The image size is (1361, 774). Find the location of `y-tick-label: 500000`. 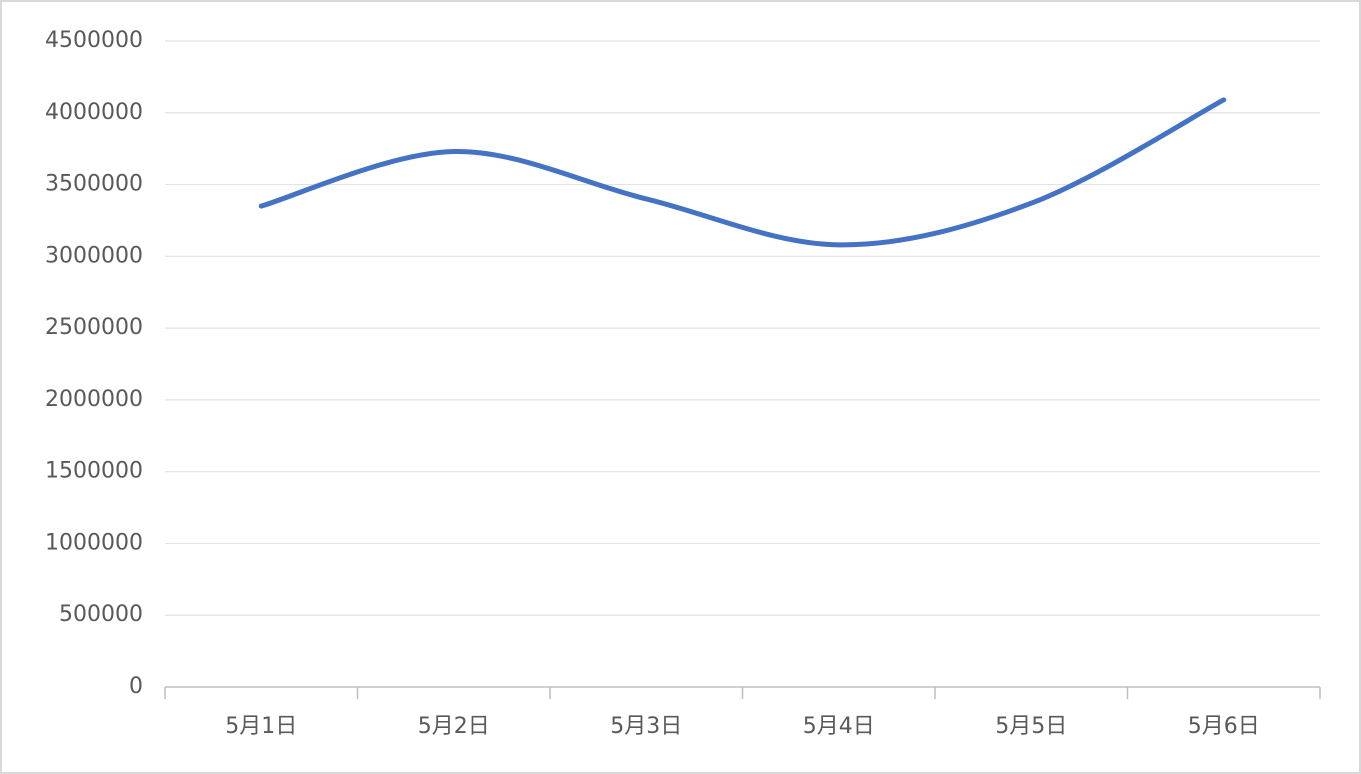

y-tick-label: 500000 is located at coordinates (101, 614).